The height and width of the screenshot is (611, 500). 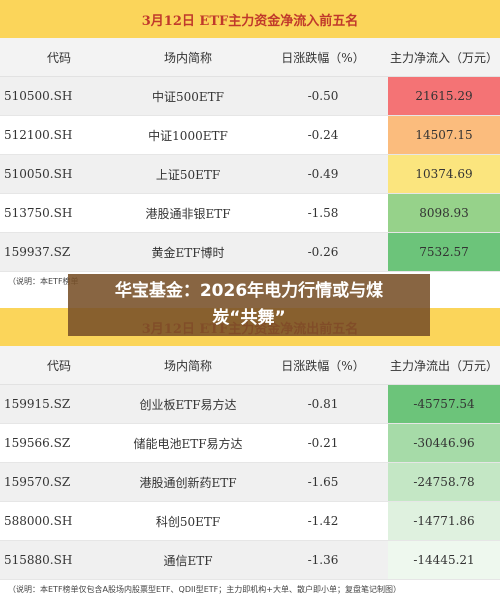 What do you see at coordinates (250, 19) in the screenshot?
I see `inflow-title: 3月12日 ETF主力资金净流入前五名` at bounding box center [250, 19].